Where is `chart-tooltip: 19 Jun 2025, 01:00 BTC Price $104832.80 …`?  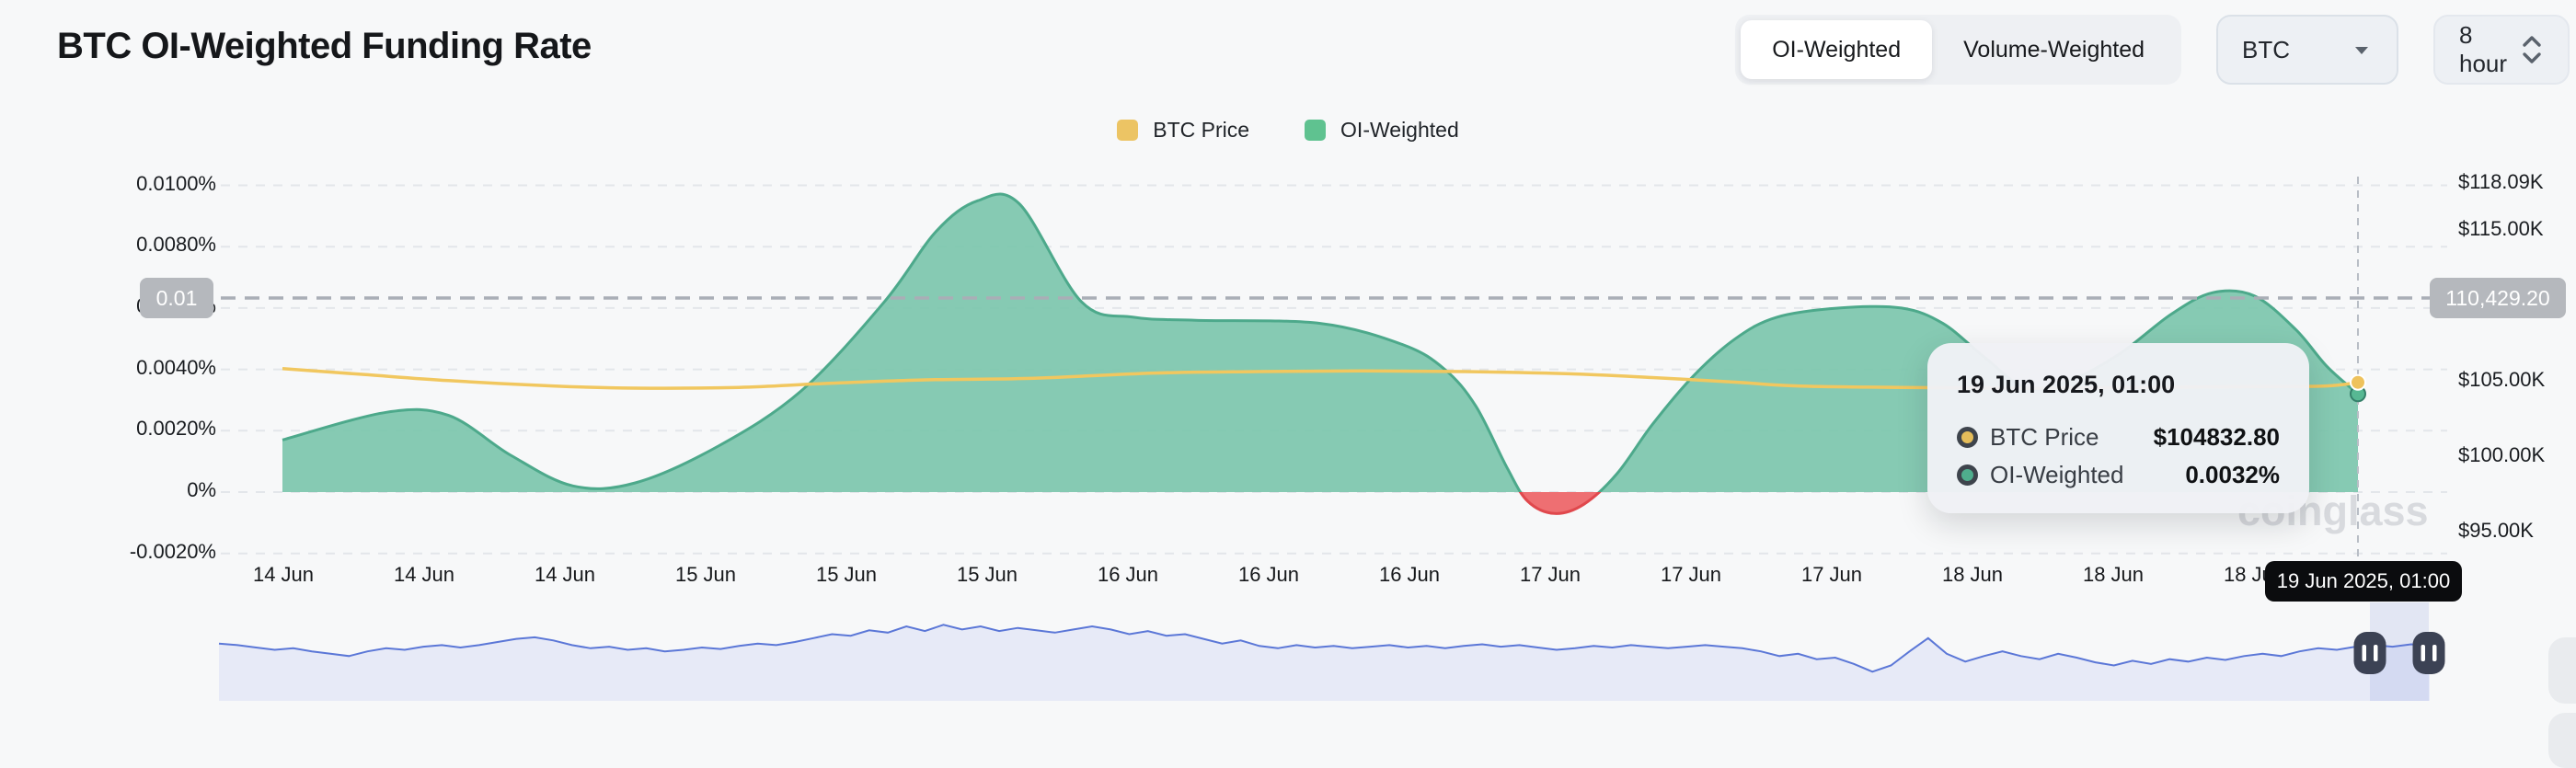 chart-tooltip: 19 Jun 2025, 01:00 BTC Price $104832.80 … is located at coordinates (2118, 428).